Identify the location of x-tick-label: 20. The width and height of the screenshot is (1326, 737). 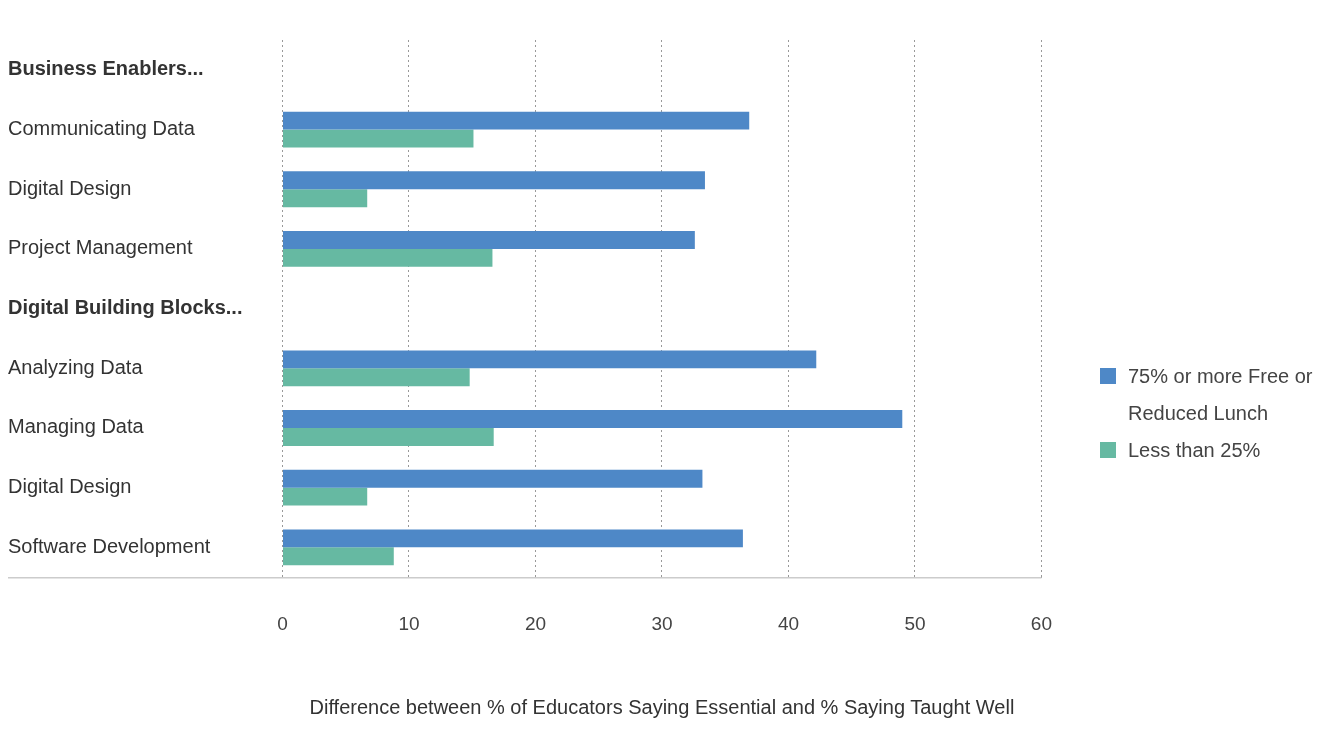
(535, 623).